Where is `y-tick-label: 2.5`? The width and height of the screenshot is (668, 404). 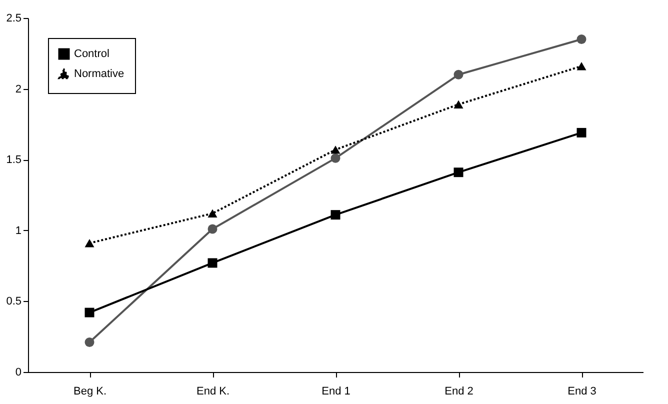 y-tick-label: 2.5 is located at coordinates (14, 18).